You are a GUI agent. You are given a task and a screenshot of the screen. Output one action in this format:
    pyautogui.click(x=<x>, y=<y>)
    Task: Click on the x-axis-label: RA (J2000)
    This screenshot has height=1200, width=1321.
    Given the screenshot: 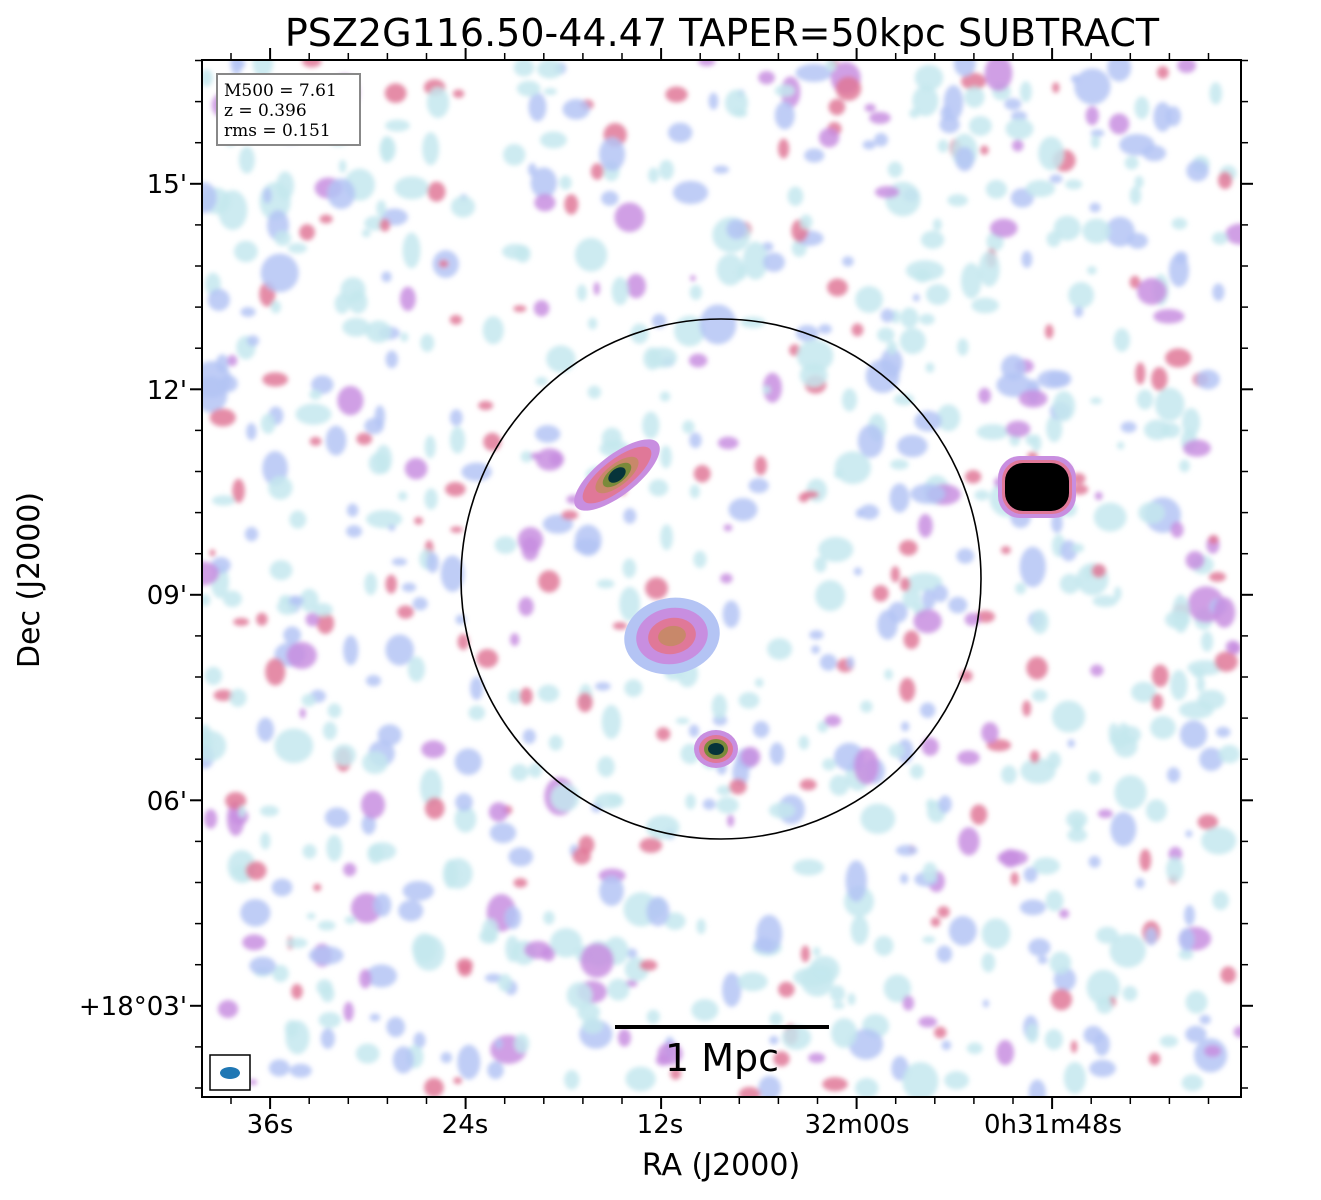 What is the action you would take?
    pyautogui.click(x=721, y=1165)
    